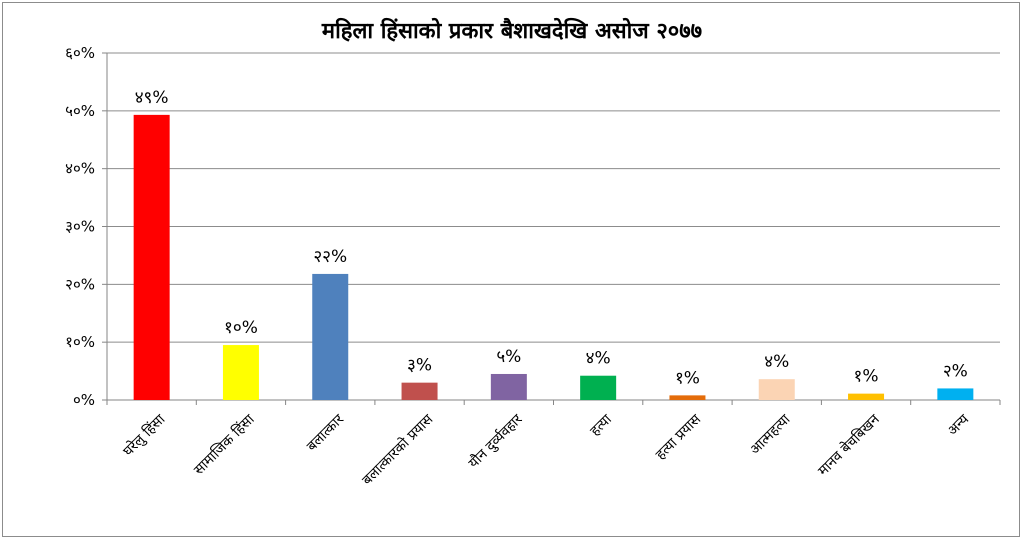  What do you see at coordinates (330, 257) in the screenshot?
I see `data-label: २२%` at bounding box center [330, 257].